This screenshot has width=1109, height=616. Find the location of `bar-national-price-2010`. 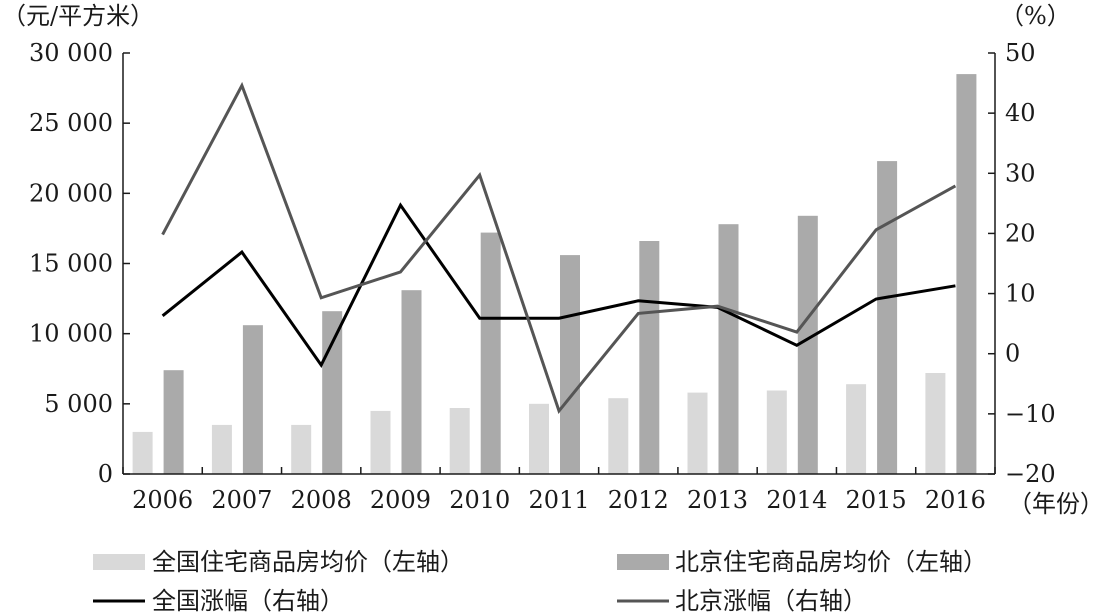

bar-national-price-2010 is located at coordinates (459, 441).